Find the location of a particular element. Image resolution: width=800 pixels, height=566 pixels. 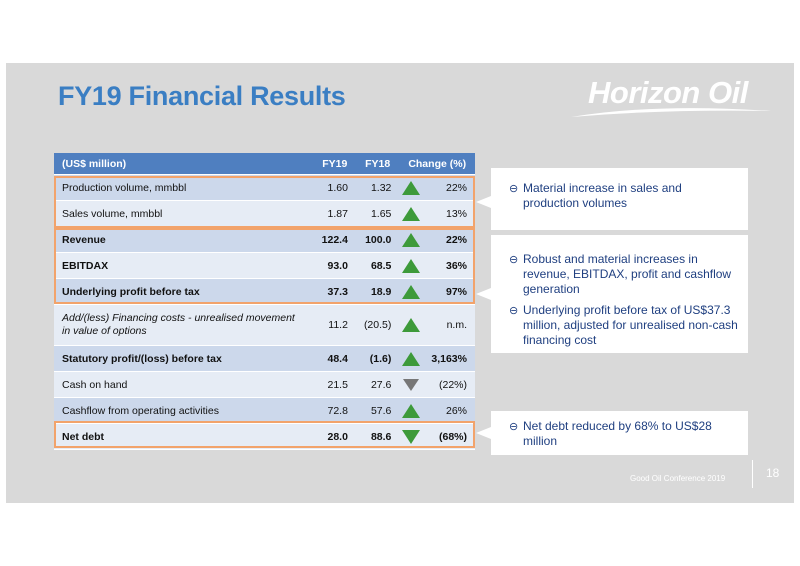

row-fy19: 93.0 is located at coordinates (334, 265).